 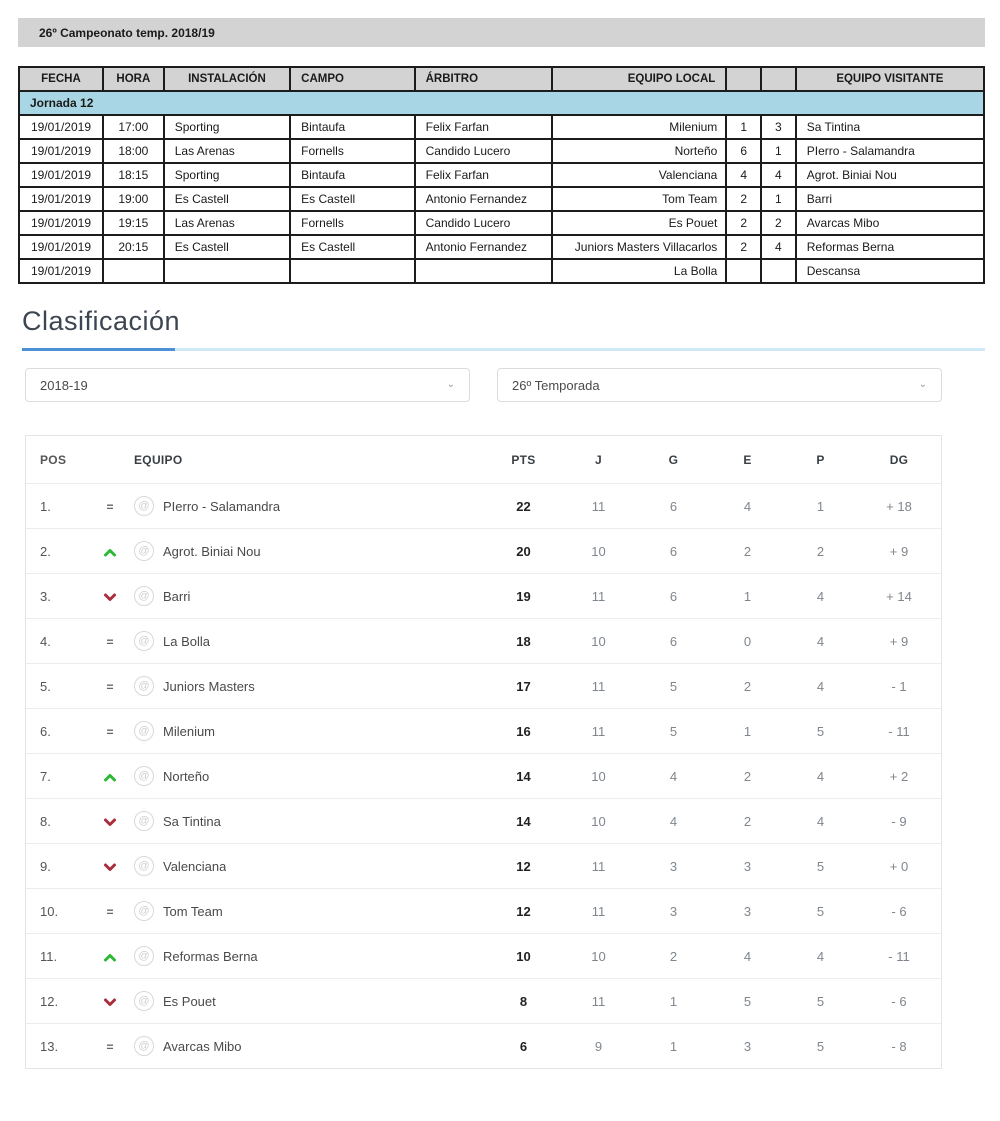 I want to click on points-value: 18, so click(x=523, y=641).